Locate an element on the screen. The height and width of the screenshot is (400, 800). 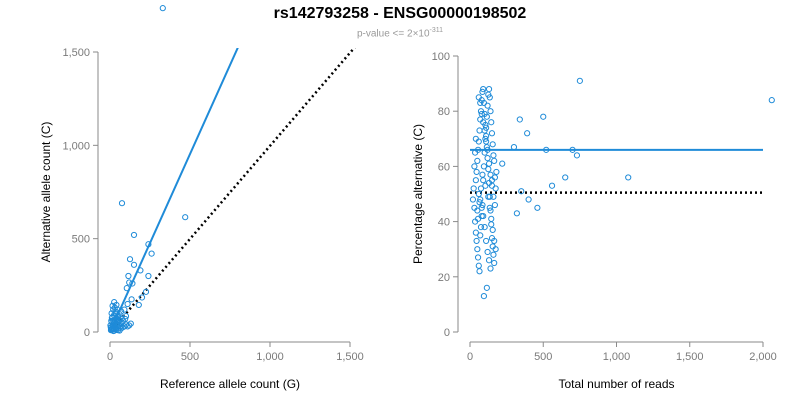
x-axis: 0 500 1,000 1,500 2,000 Total number of reads is located at coordinates (622, 366).